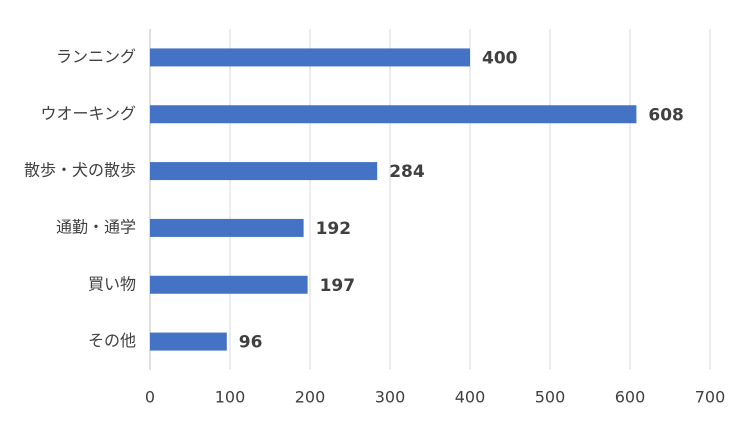  Describe the element at coordinates (666, 115) in the screenshot. I see `value-label: 608` at that location.